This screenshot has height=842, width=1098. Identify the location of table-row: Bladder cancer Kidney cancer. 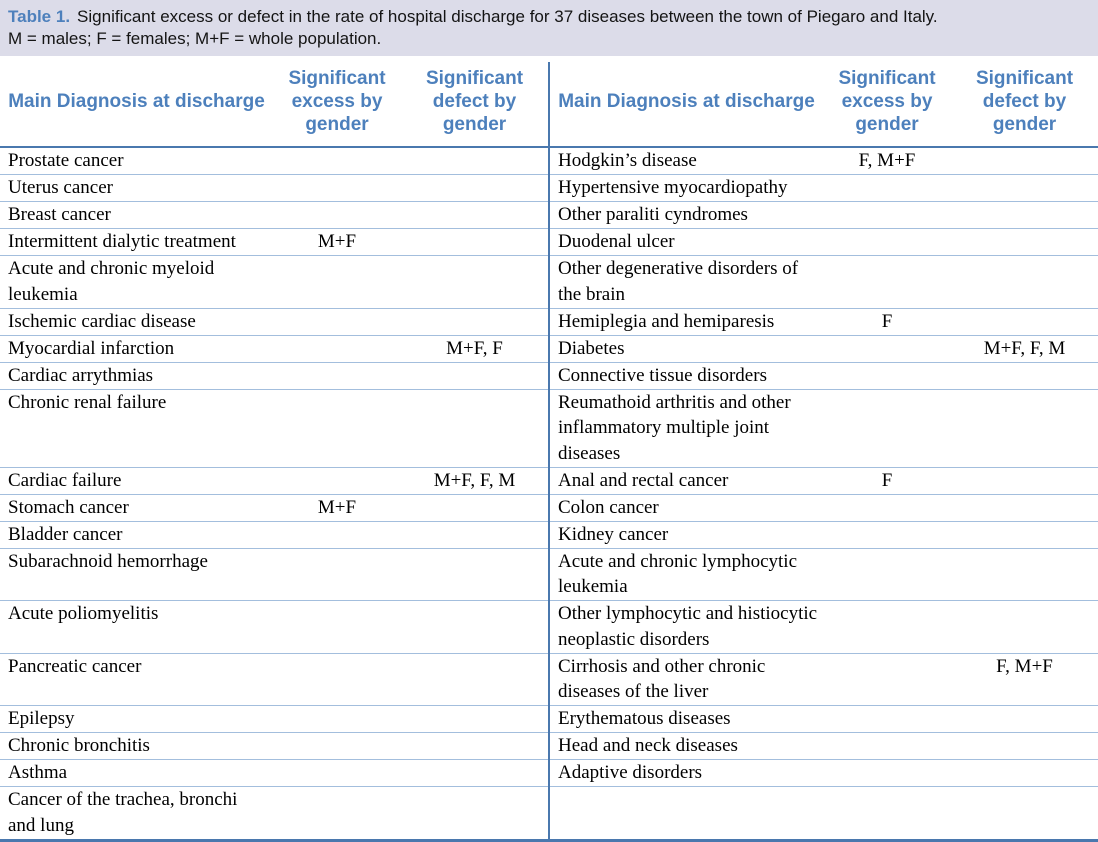
(549, 534).